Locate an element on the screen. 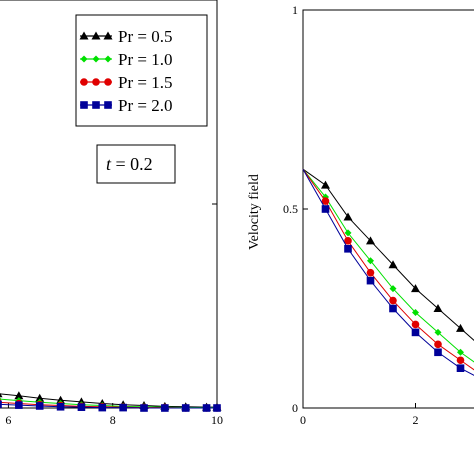  legend-label: Pr = 0.5 is located at coordinates (145, 36).